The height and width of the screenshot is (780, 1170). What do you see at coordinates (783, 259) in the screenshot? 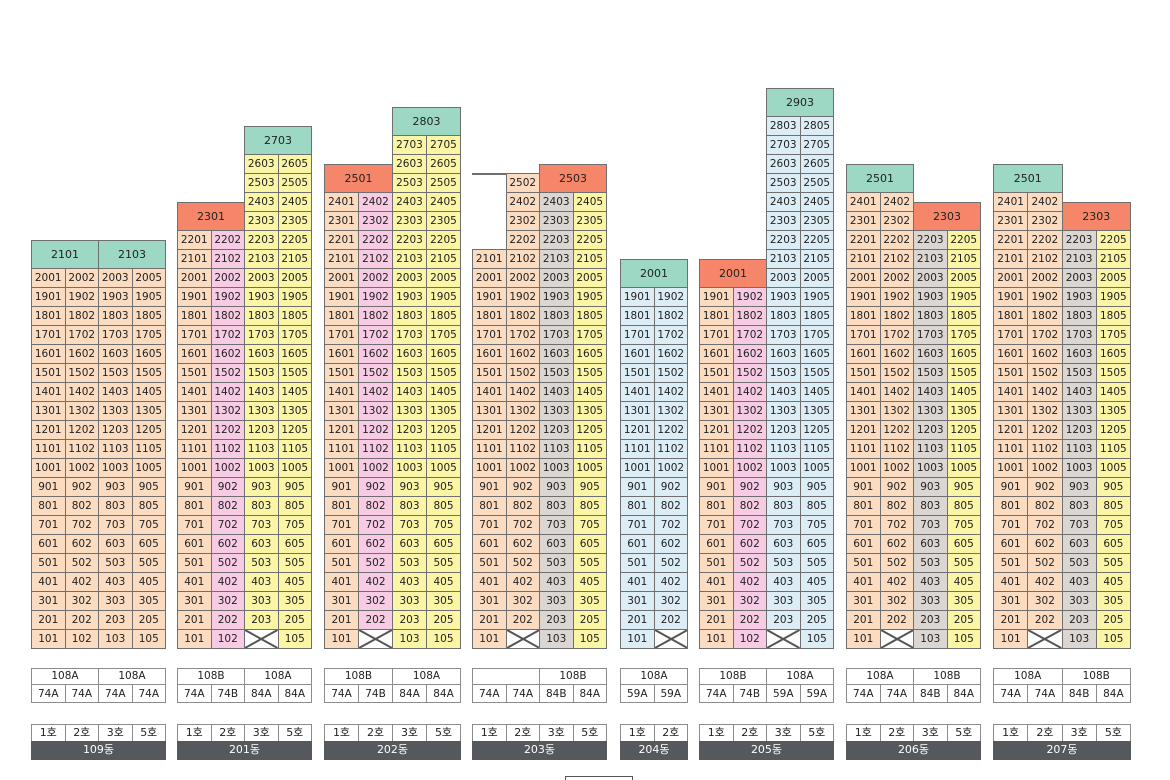
I see `unit-cell: 2103` at bounding box center [783, 259].